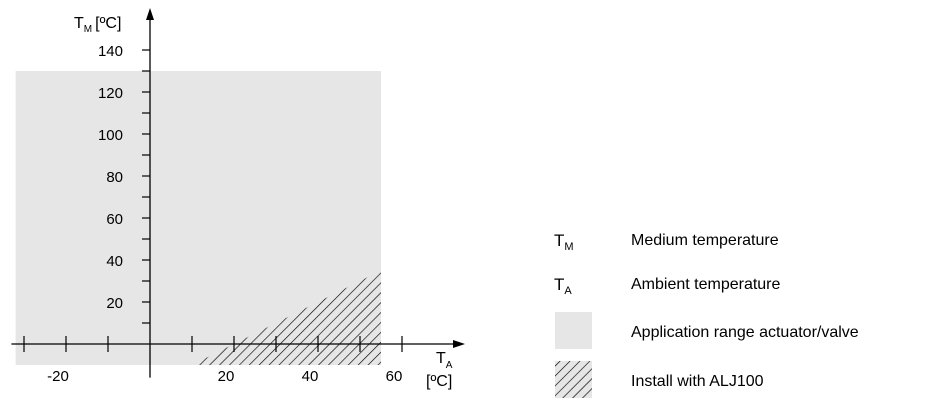 The width and height of the screenshot is (937, 399). I want to click on legend-item-medium-temperature: TM Medium temperature, so click(666, 242).